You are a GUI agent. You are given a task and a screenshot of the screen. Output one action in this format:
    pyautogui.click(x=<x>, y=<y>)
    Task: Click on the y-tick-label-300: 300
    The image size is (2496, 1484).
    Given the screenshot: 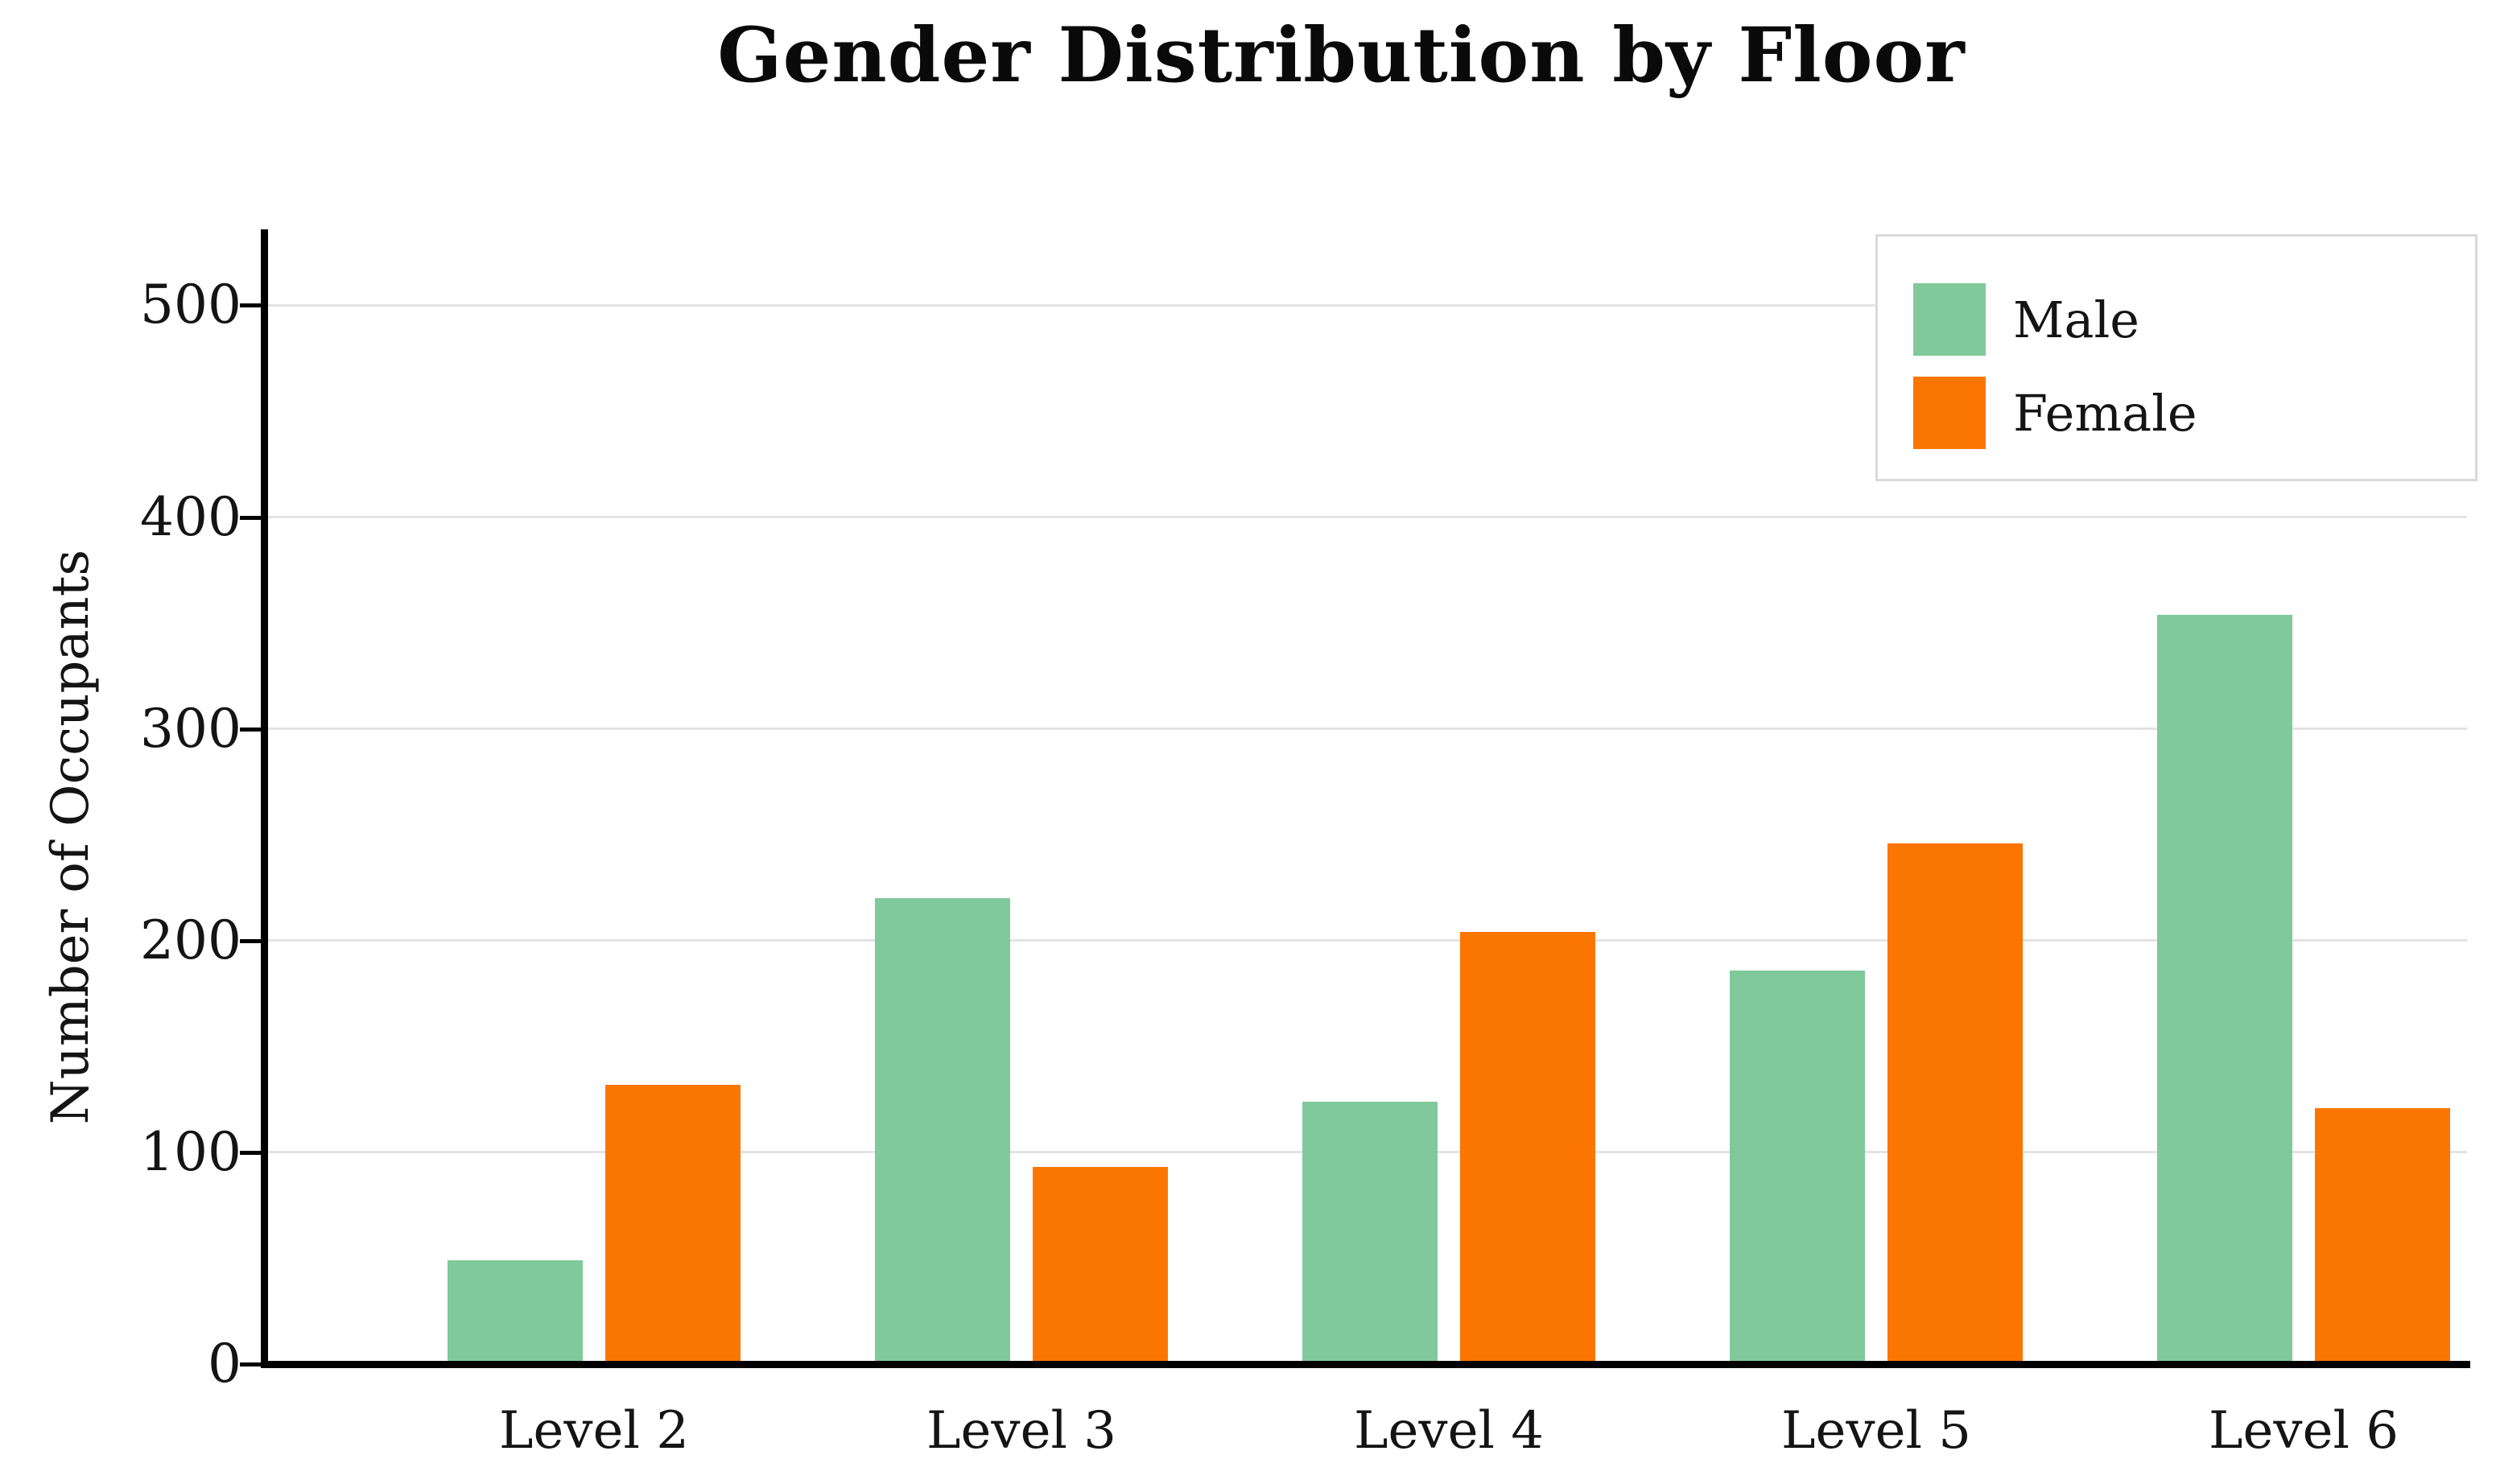 What is the action you would take?
    pyautogui.click(x=190, y=728)
    